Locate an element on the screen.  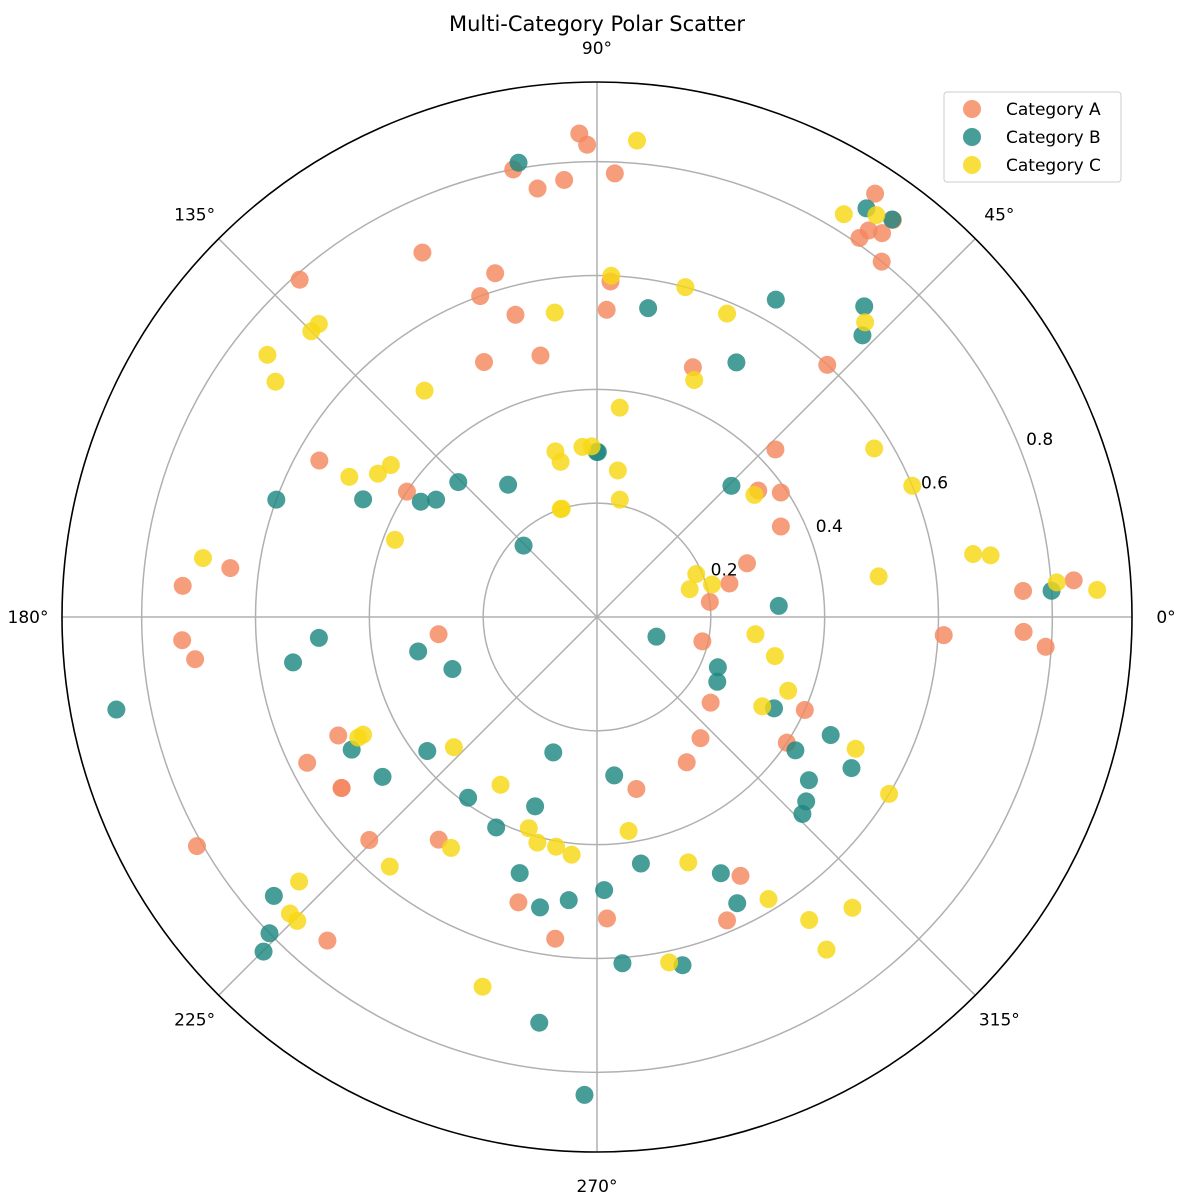
chart-title: Multi-Category Polar Scatter is located at coordinates (597, 24).